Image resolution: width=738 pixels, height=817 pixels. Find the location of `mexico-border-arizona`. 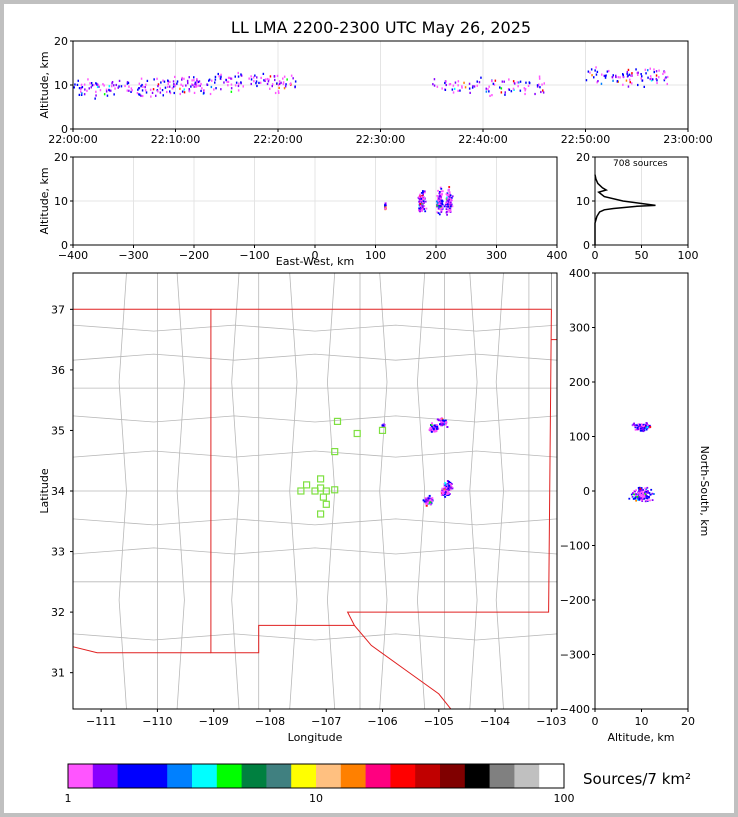

mexico-border-arizona is located at coordinates (142, 650).